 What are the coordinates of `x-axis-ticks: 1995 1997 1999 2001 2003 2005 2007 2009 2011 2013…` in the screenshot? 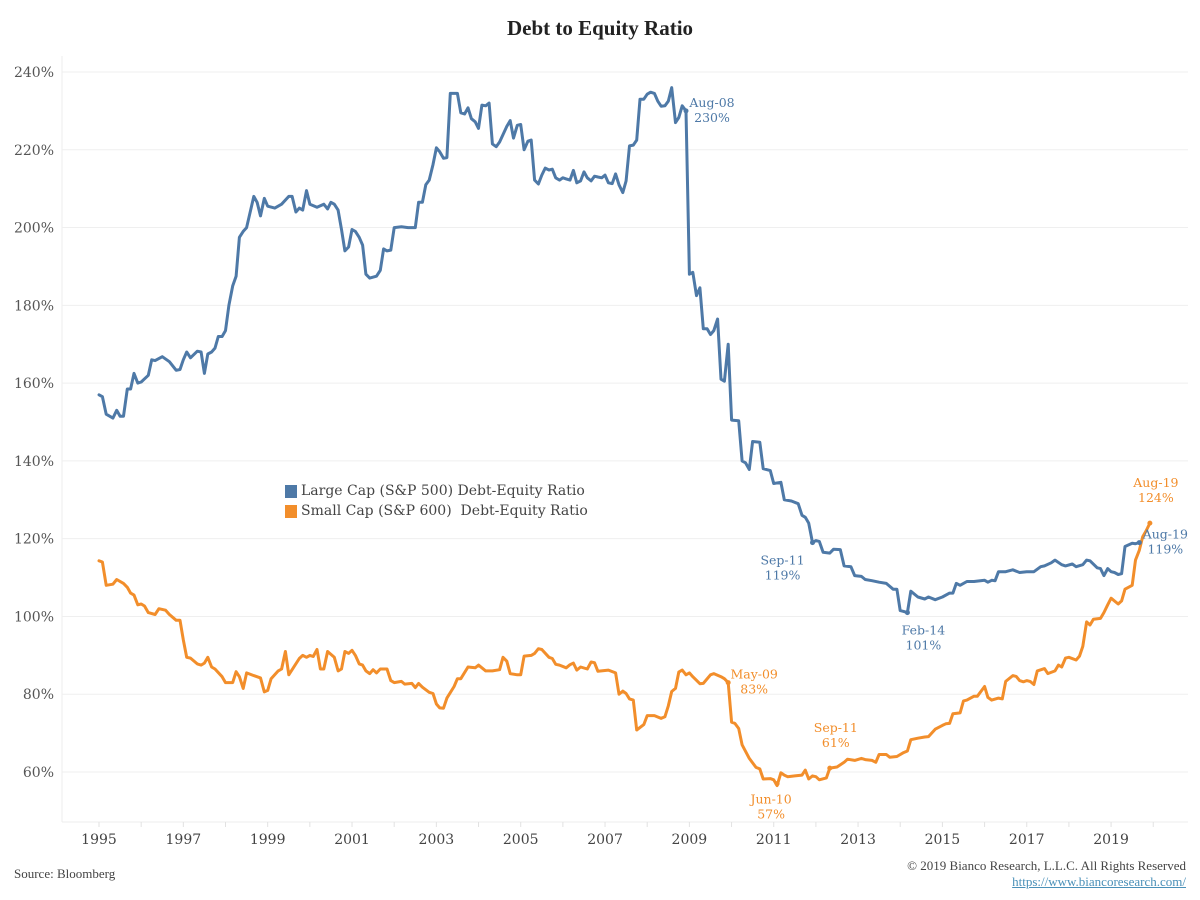 It's located at (617, 835).